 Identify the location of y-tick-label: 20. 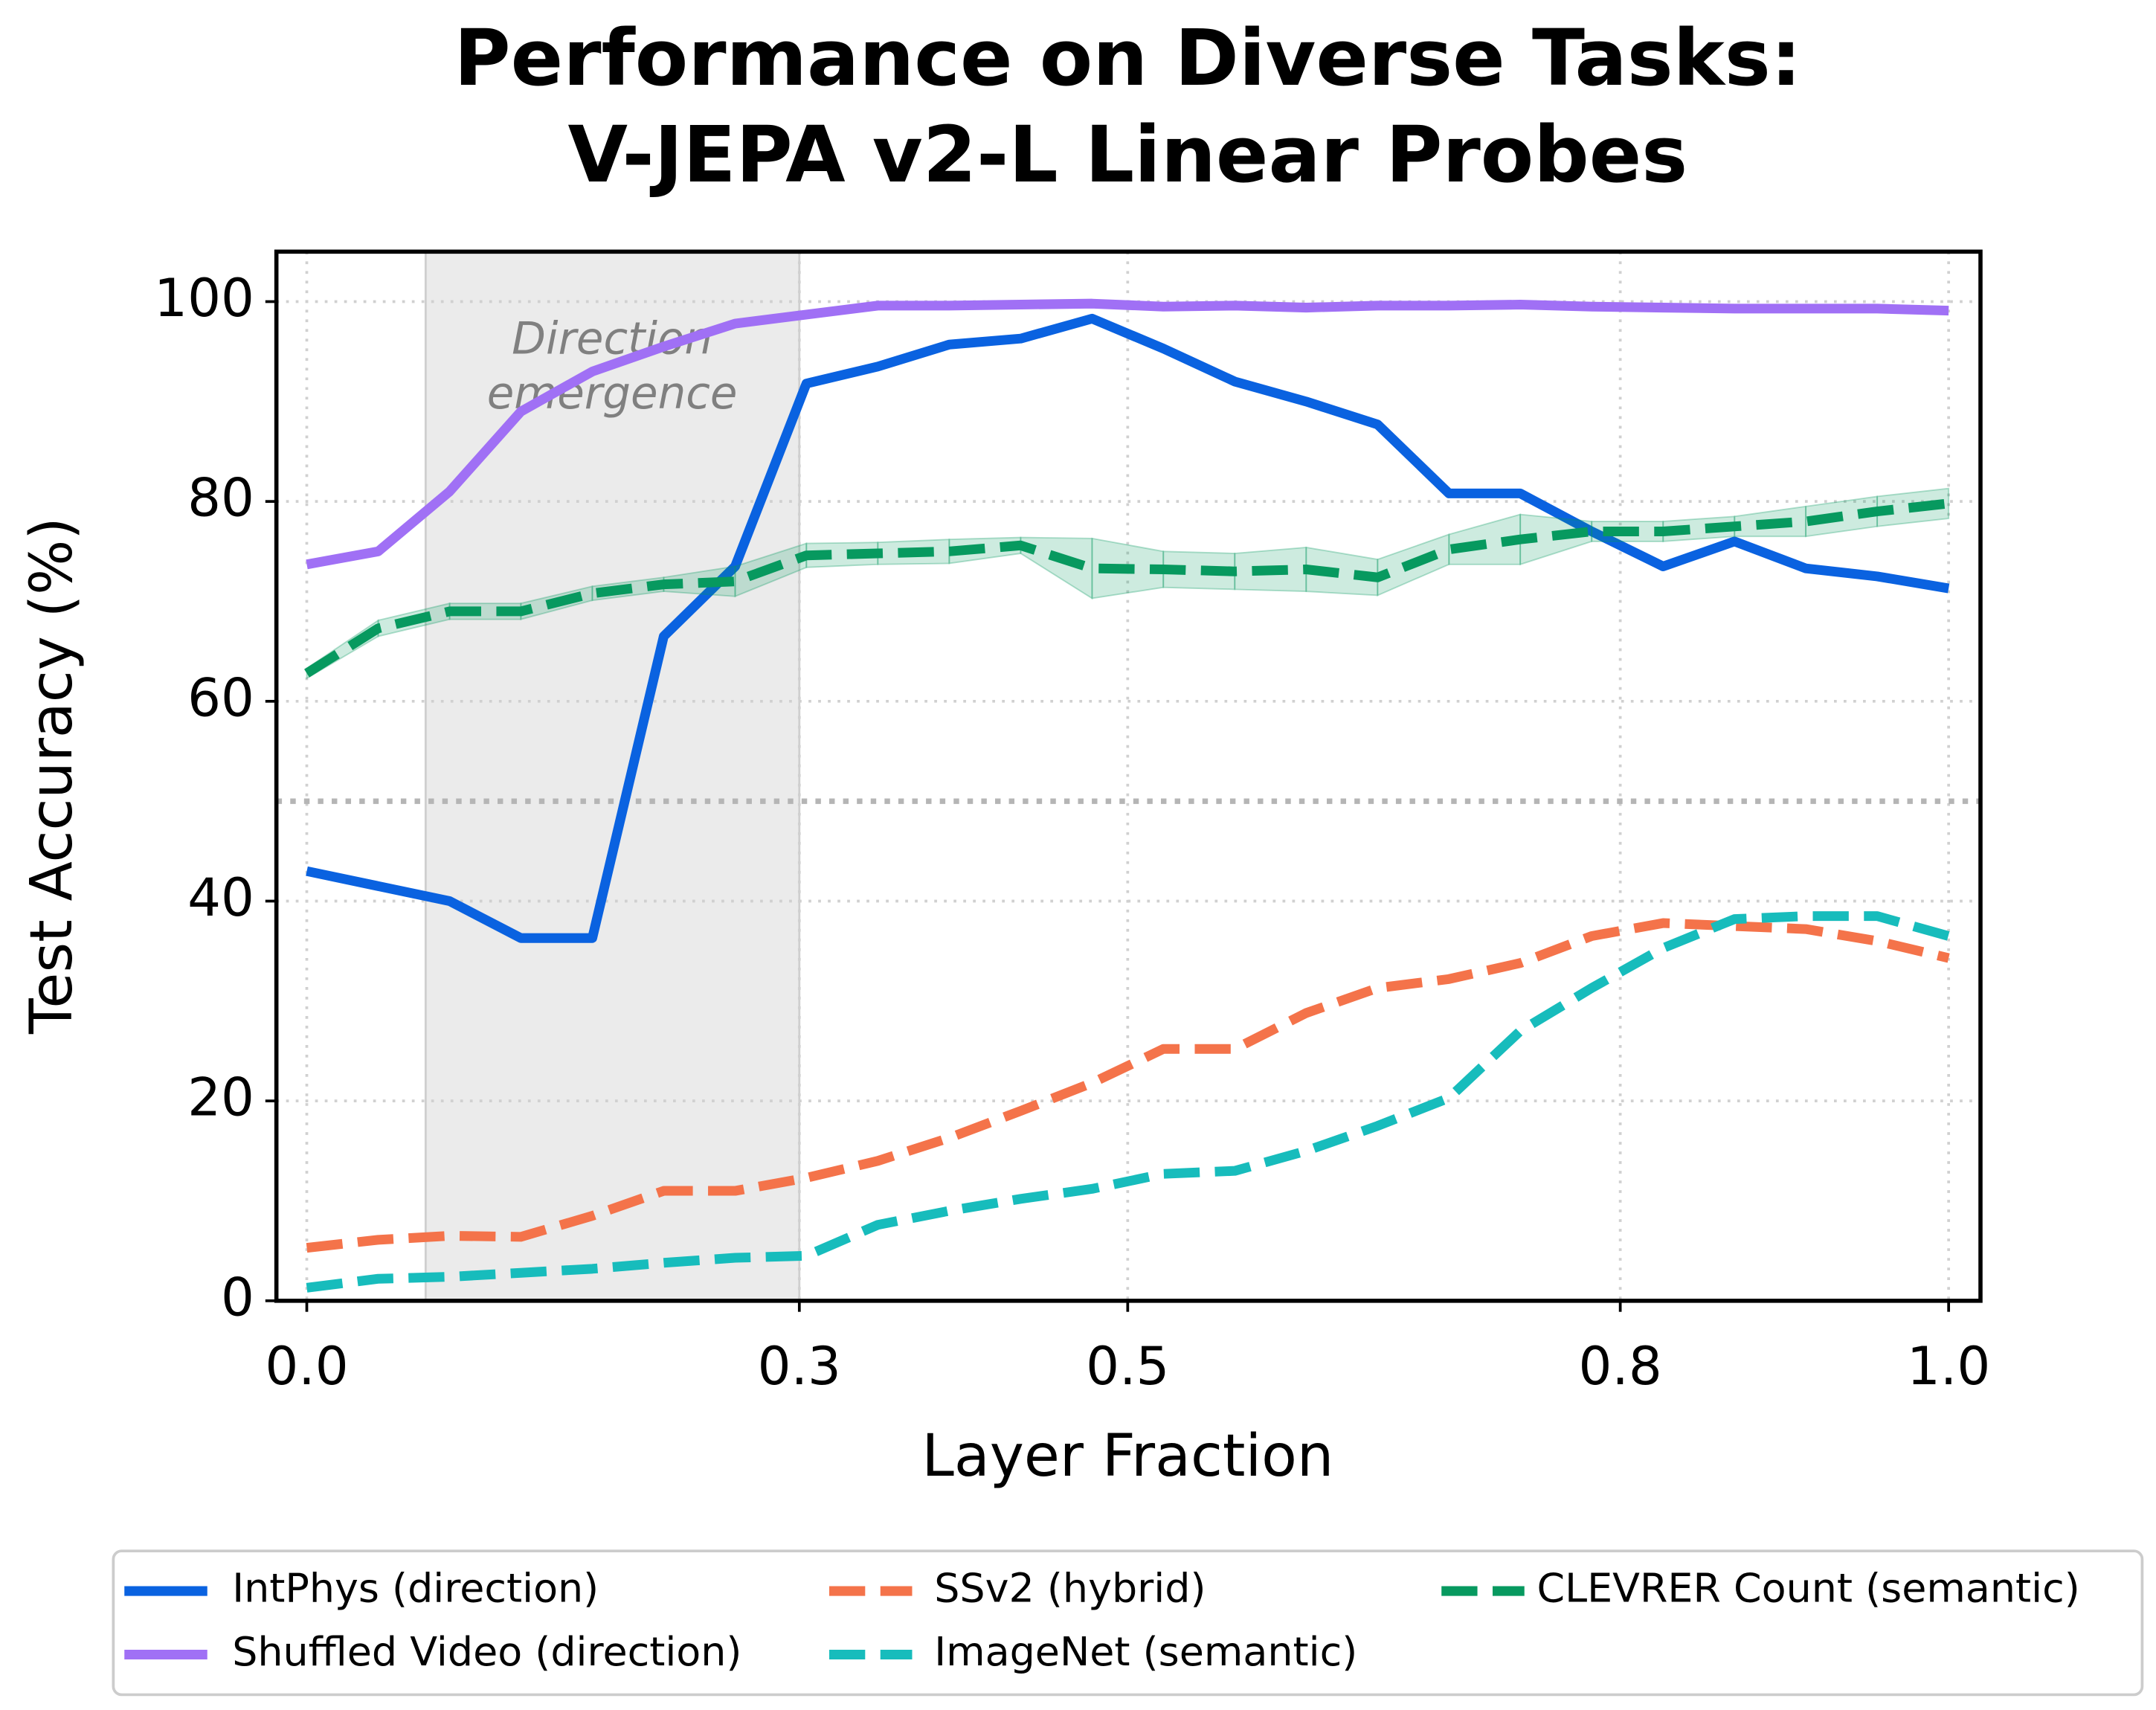
(220, 1097).